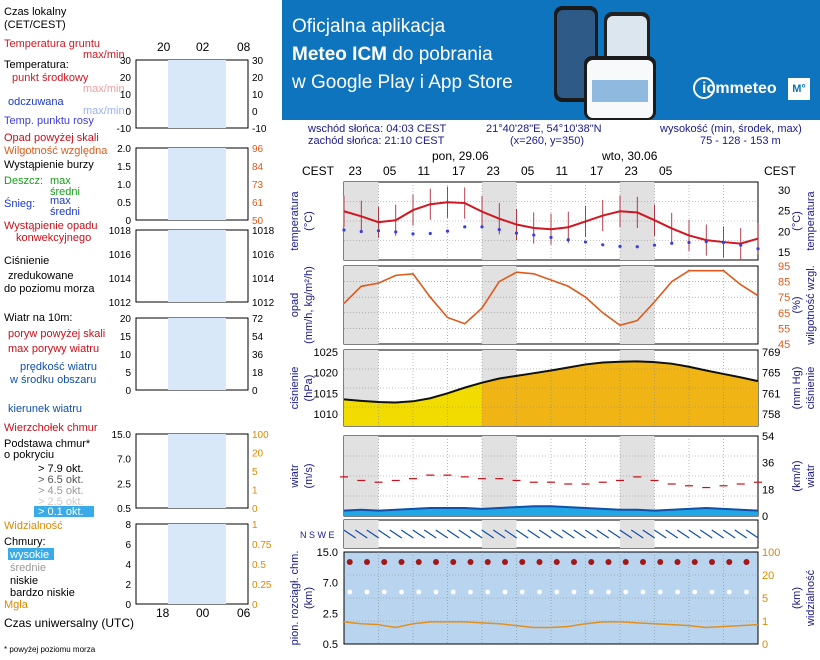 The width and height of the screenshot is (820, 660). Describe the element at coordinates (768, 490) in the screenshot. I see `wind-tick-r: 18` at that location.